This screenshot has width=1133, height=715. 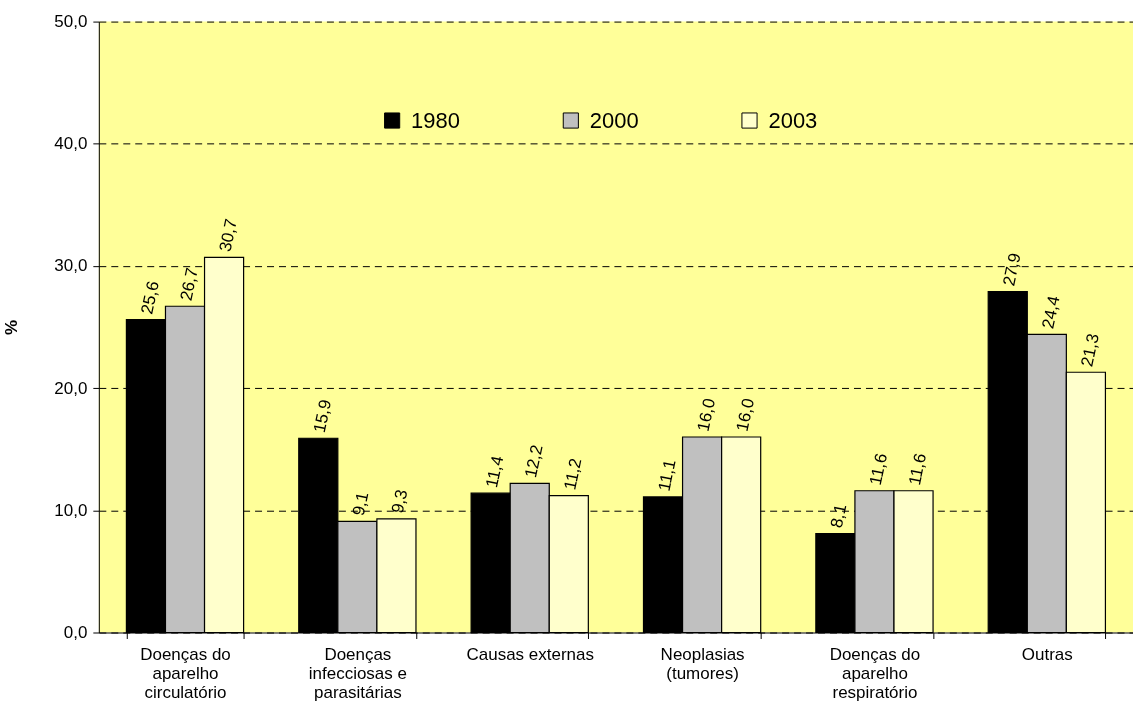 I want to click on data-label: 9,3, so click(x=399, y=501).